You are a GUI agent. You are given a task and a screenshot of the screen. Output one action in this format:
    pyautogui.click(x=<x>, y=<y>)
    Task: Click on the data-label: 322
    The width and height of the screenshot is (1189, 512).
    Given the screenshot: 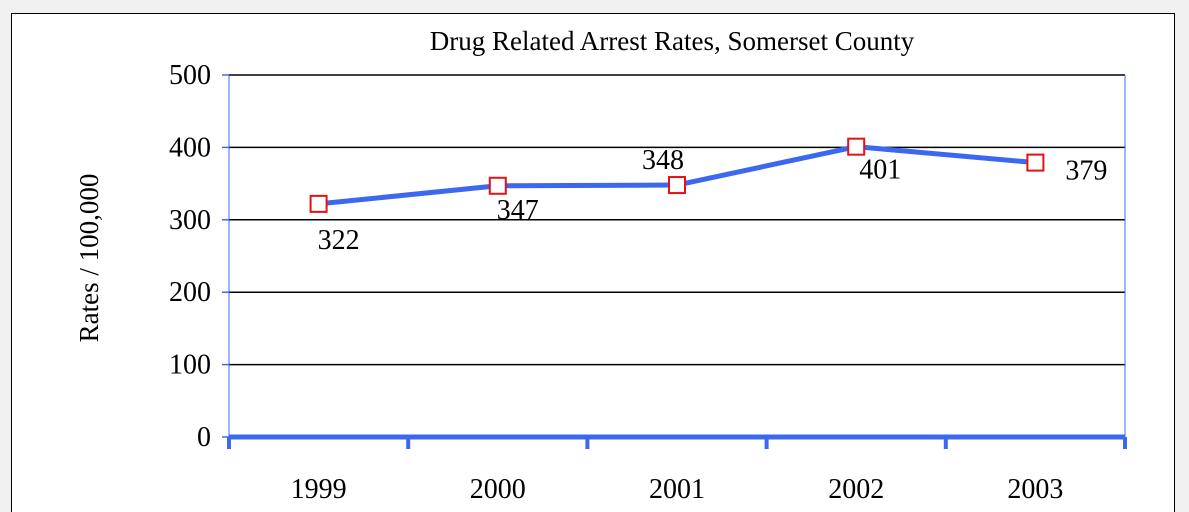 What is the action you would take?
    pyautogui.click(x=339, y=240)
    